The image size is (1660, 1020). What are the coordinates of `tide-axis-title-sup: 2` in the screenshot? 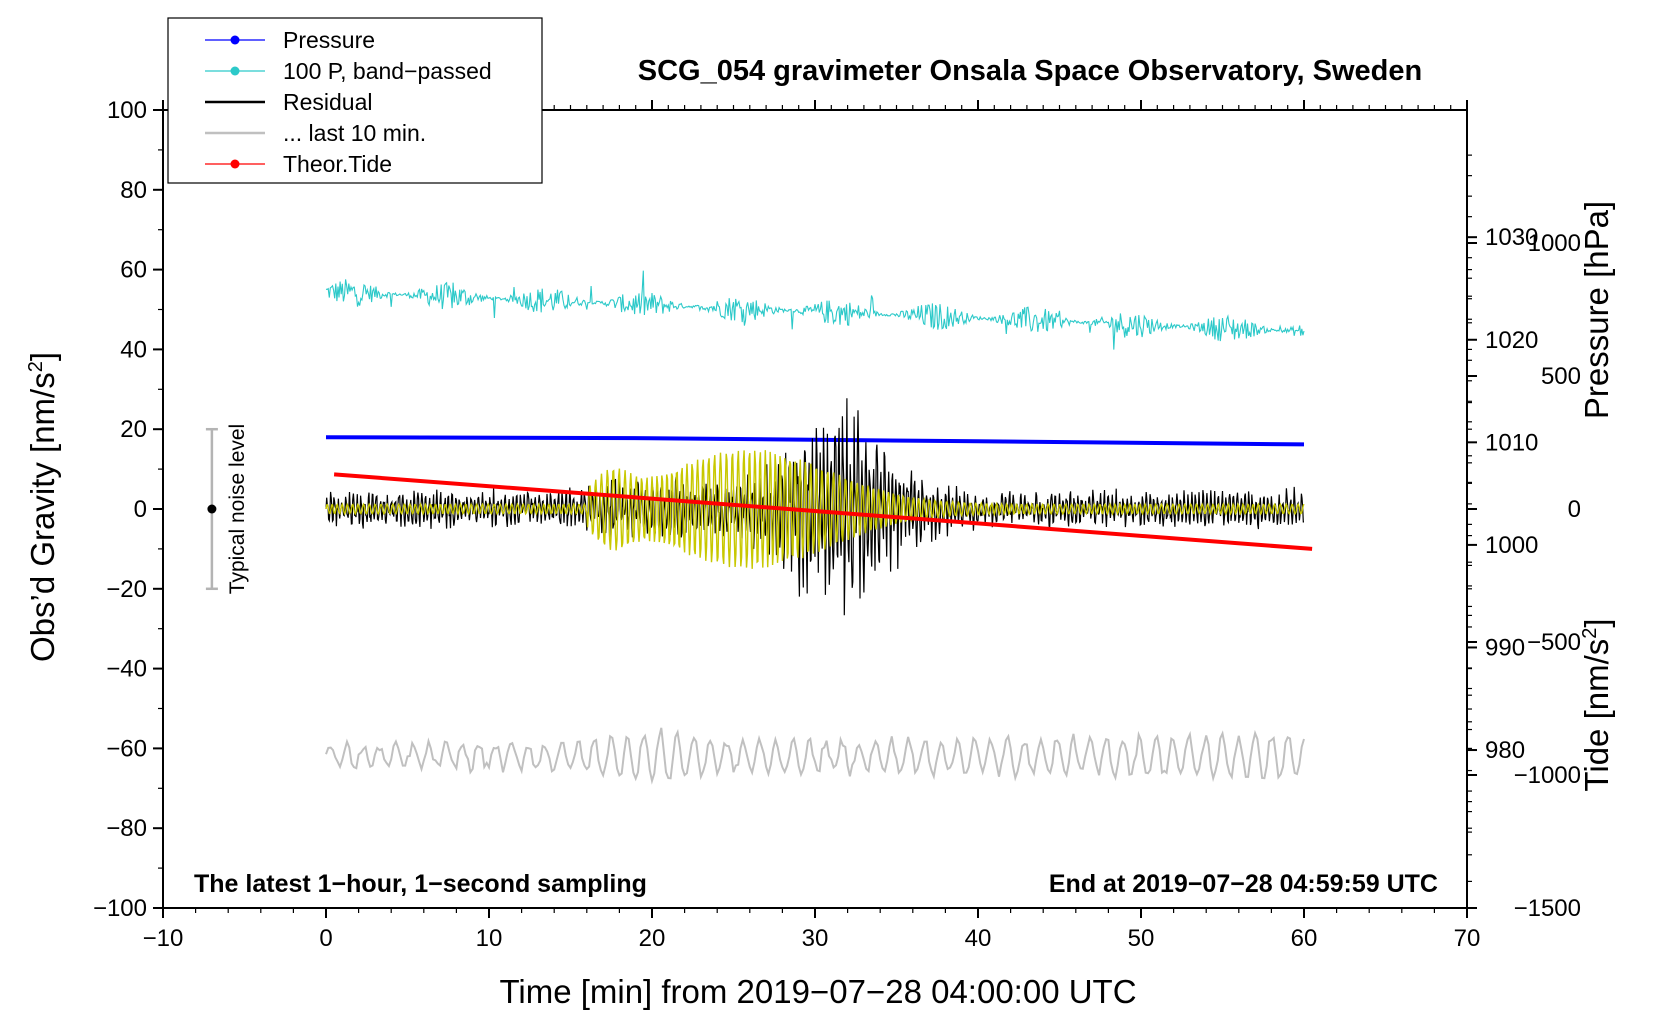 It's located at (1590, 633).